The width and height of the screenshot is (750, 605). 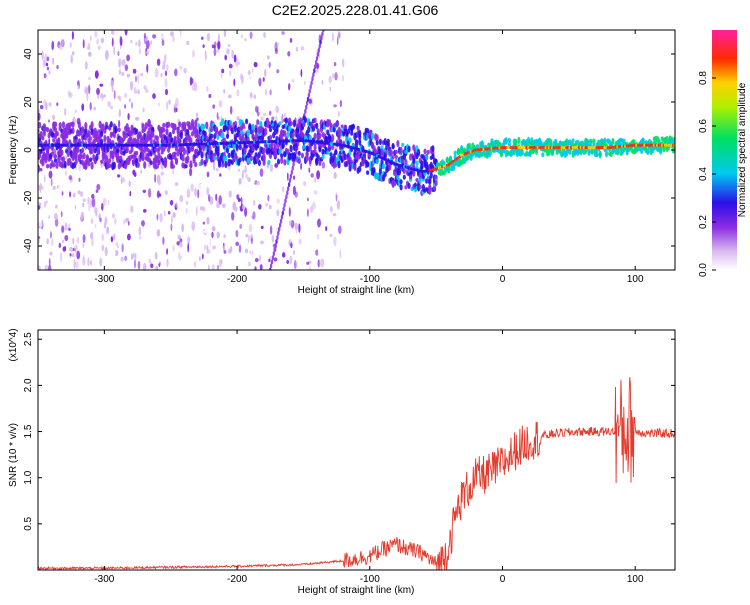 I want to click on spectrogram-x-tick-label: -100, so click(x=370, y=279).